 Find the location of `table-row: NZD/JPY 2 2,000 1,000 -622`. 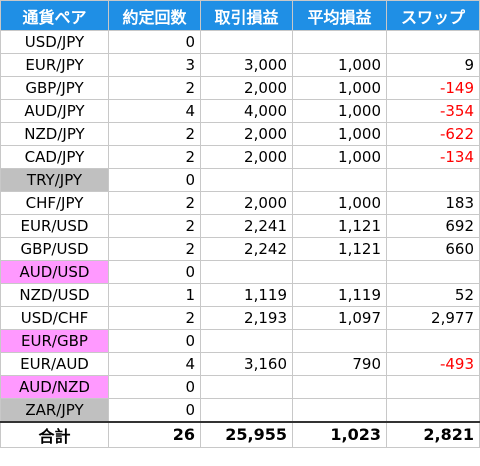

table-row: NZD/JPY 2 2,000 1,000 -622 is located at coordinates (240, 134).